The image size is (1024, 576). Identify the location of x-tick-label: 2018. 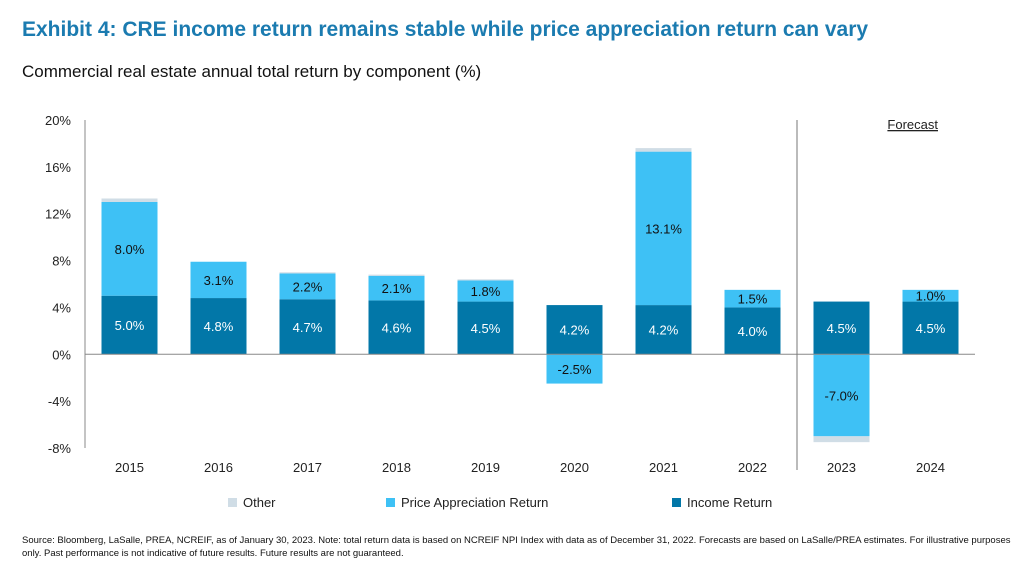
(396, 467).